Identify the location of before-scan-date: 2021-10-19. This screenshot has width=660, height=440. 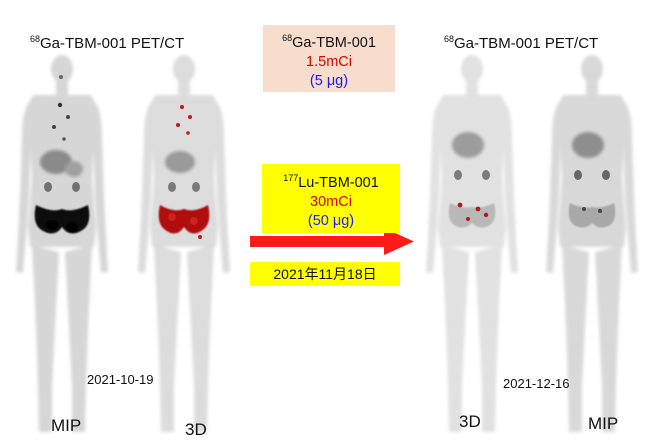
(120, 379).